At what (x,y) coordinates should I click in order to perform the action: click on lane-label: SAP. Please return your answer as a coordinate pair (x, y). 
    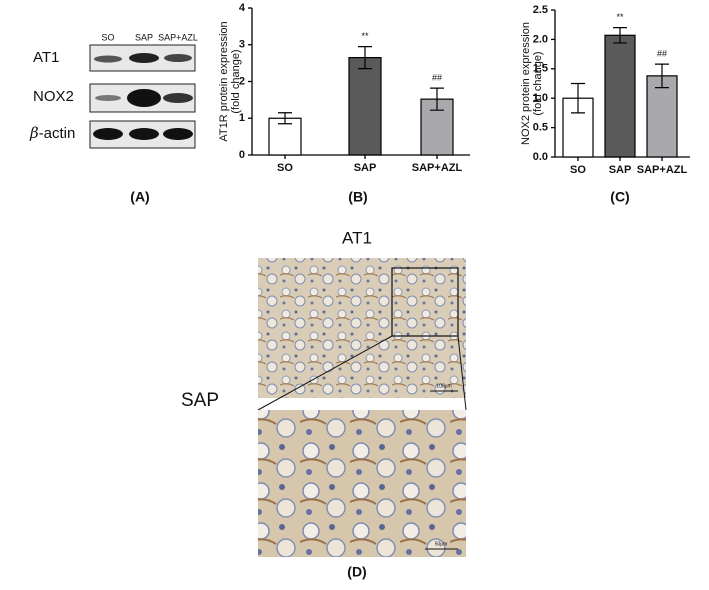
    Looking at the image, I should click on (144, 37).